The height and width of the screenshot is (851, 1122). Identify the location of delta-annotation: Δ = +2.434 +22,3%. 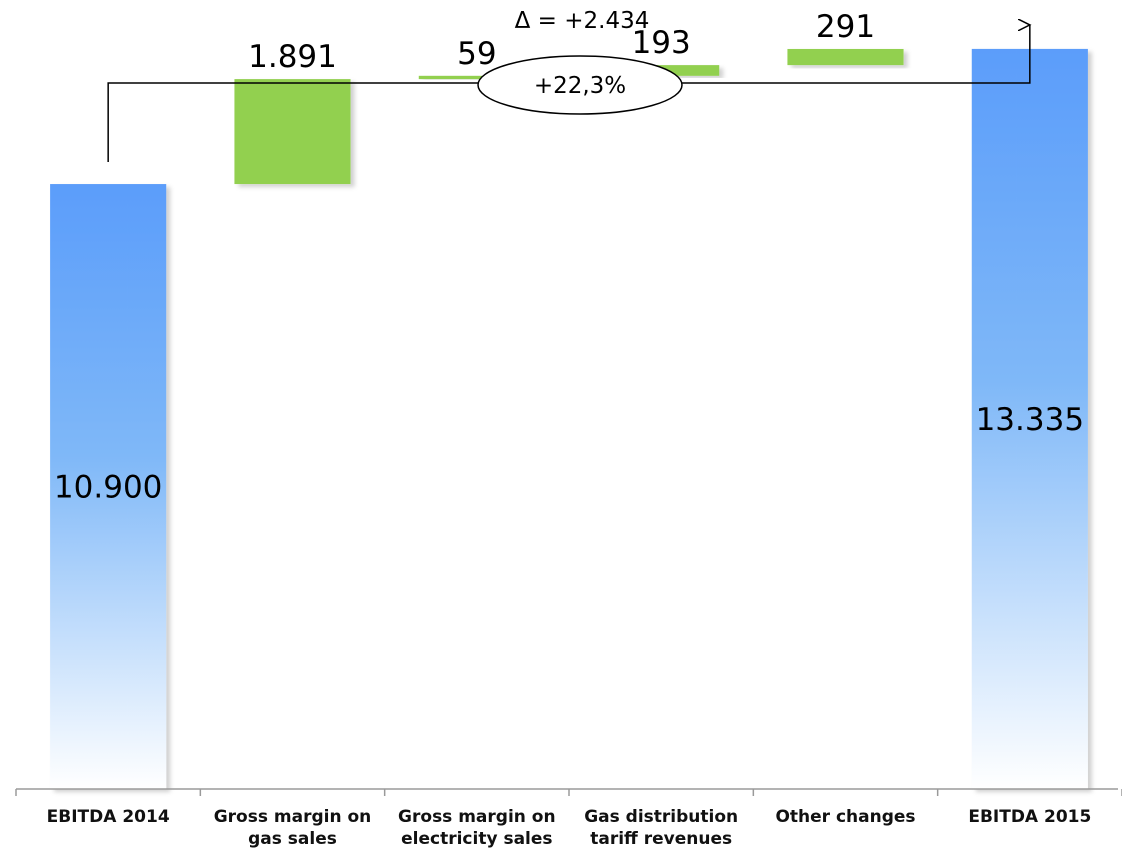
(568, 85).